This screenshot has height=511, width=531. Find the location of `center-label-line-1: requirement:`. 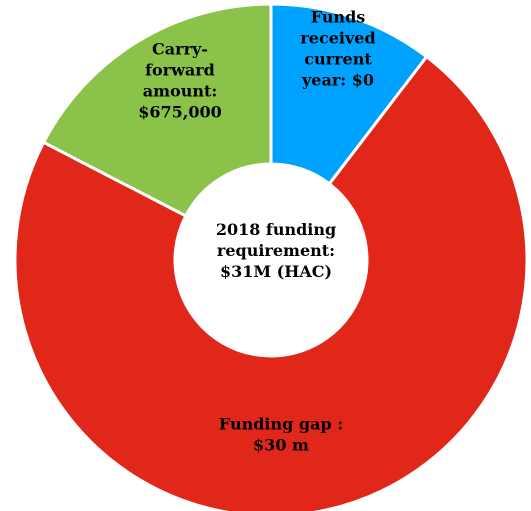

center-label-line-1: requirement: is located at coordinates (276, 250).